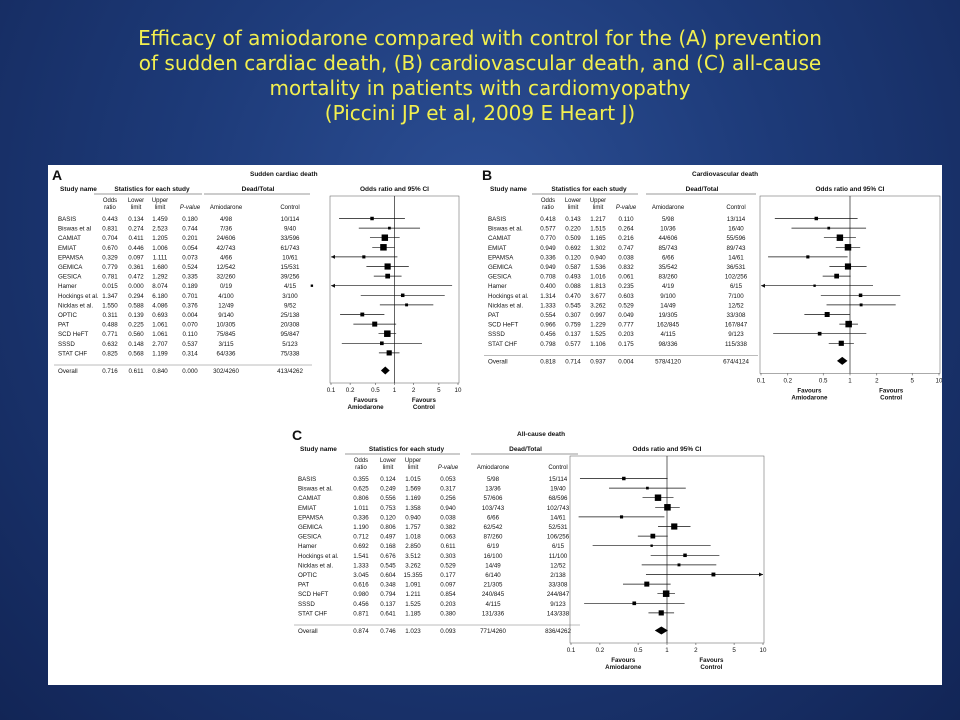  Describe the element at coordinates (71, 257) in the screenshot. I see `panel-a-study-name: EPAMSA` at that location.